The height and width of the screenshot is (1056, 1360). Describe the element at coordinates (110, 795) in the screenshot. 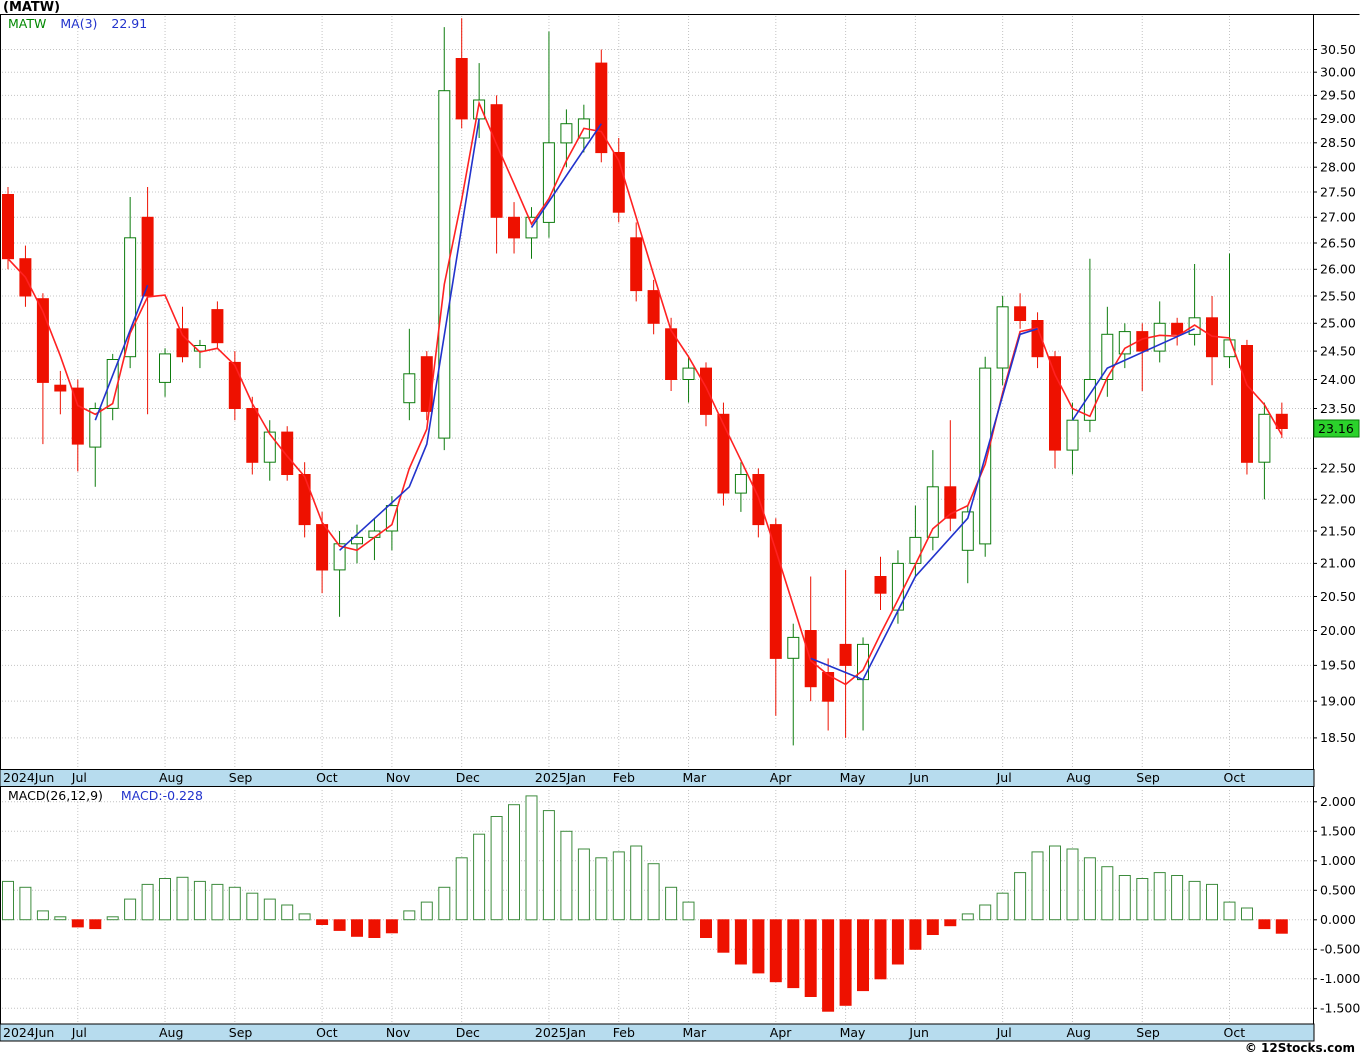

I see `macd-legend: MACD(26,12,9) MACD:-0.228` at that location.